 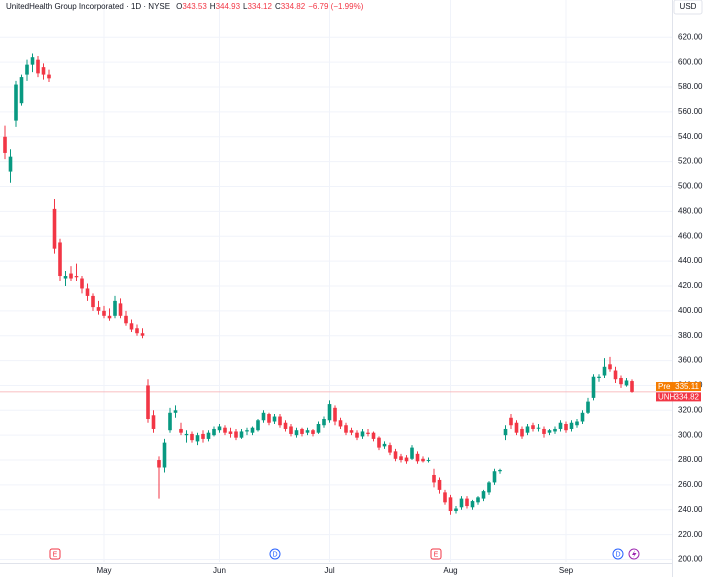 I want to click on price-change: −6.79 (−1.99%), so click(x=335, y=6).